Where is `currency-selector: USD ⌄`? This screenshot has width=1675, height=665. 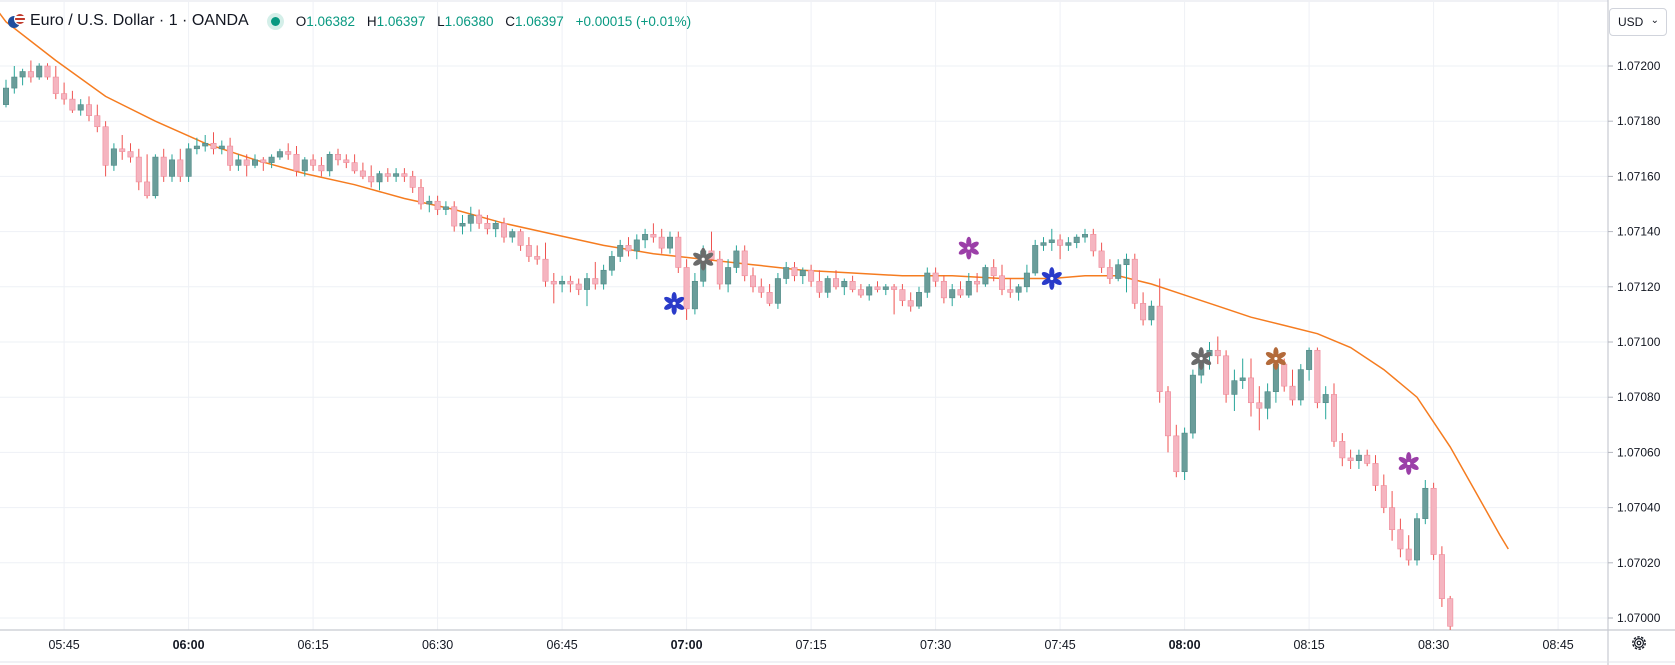
currency-selector: USD ⌄ is located at coordinates (1638, 22).